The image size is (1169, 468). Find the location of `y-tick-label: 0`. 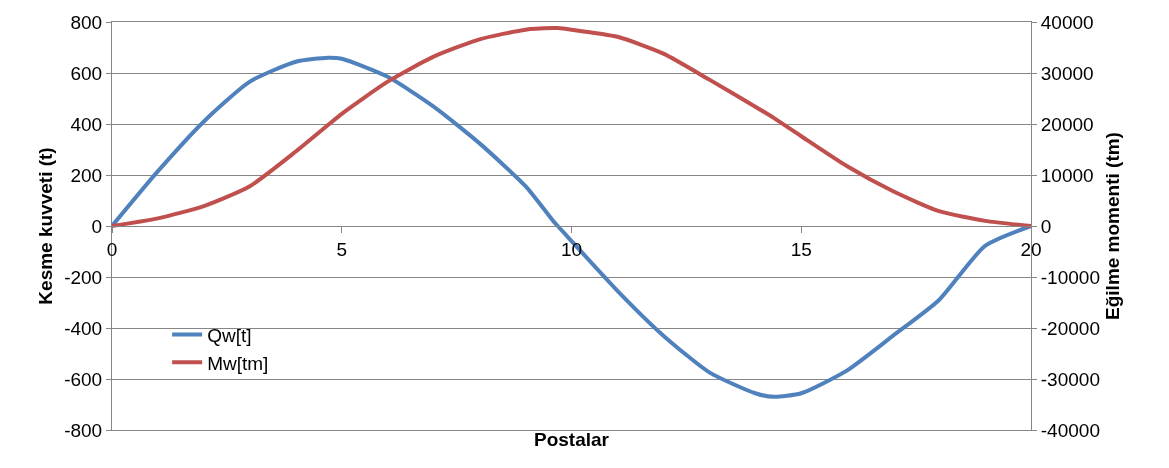

y-tick-label: 0 is located at coordinates (97, 226).